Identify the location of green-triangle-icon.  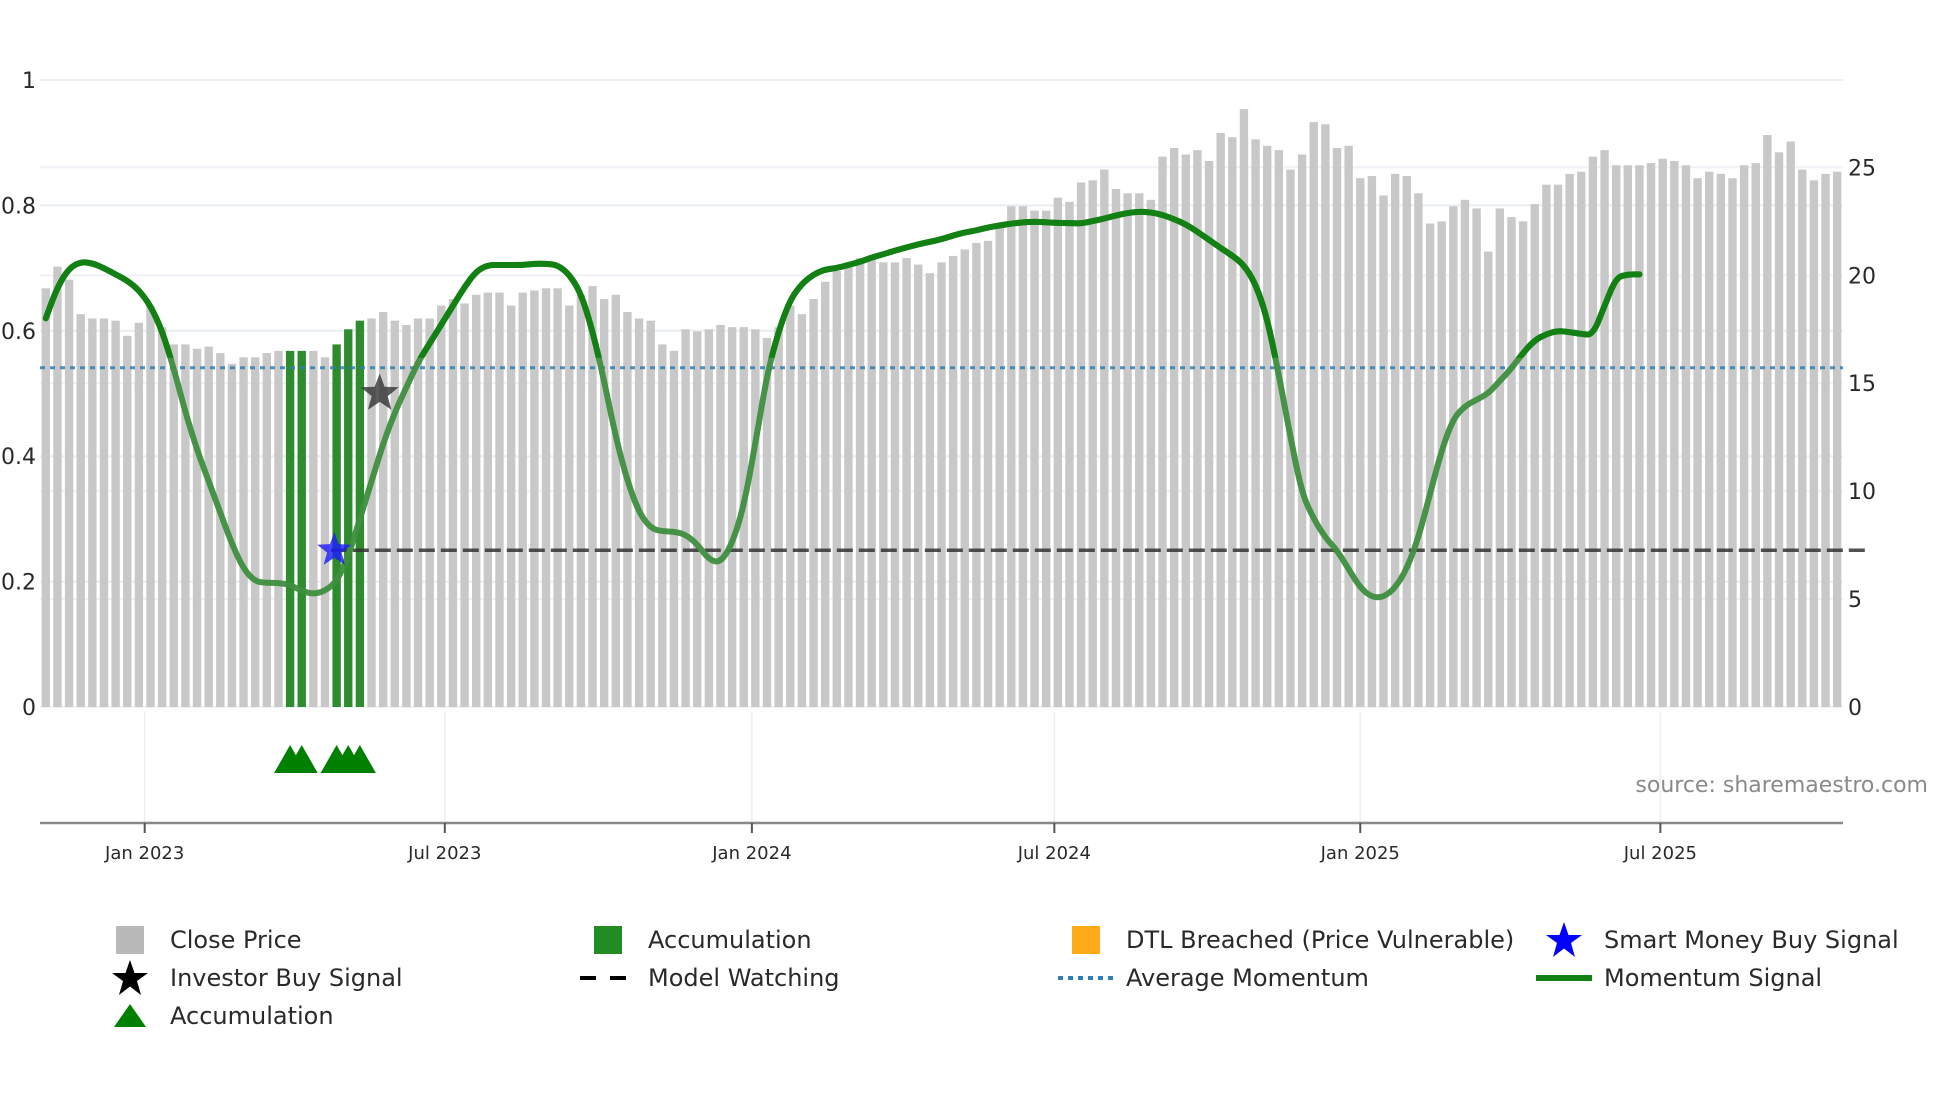
(130, 1015).